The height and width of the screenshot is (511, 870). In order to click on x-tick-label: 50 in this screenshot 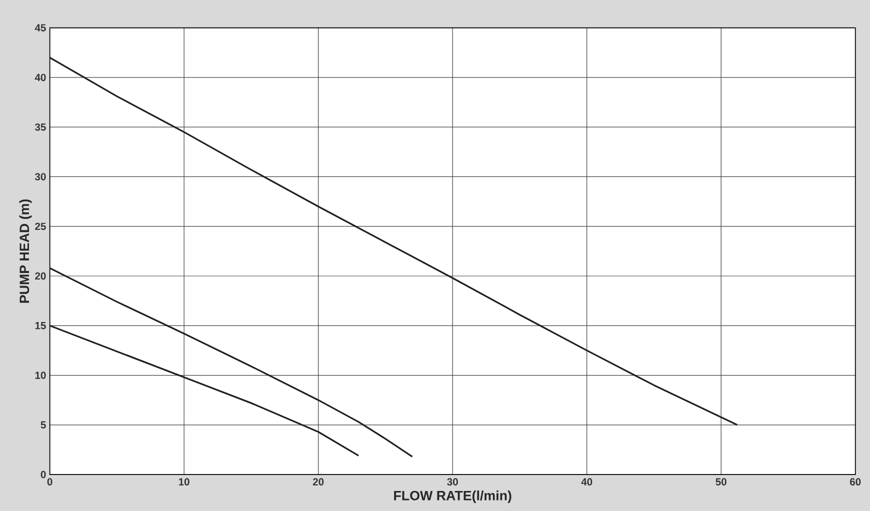, I will do `click(721, 482)`.